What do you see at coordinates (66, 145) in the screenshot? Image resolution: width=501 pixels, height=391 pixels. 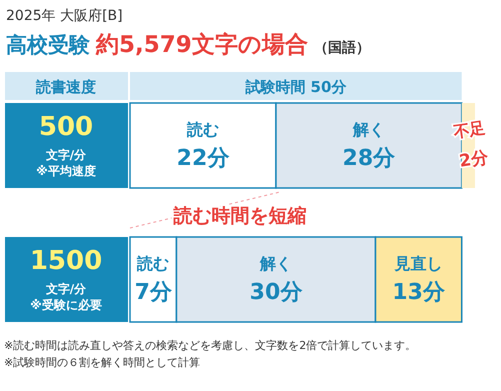 I see `y-tick-label: 500 文字/分 ※平均速度` at bounding box center [66, 145].